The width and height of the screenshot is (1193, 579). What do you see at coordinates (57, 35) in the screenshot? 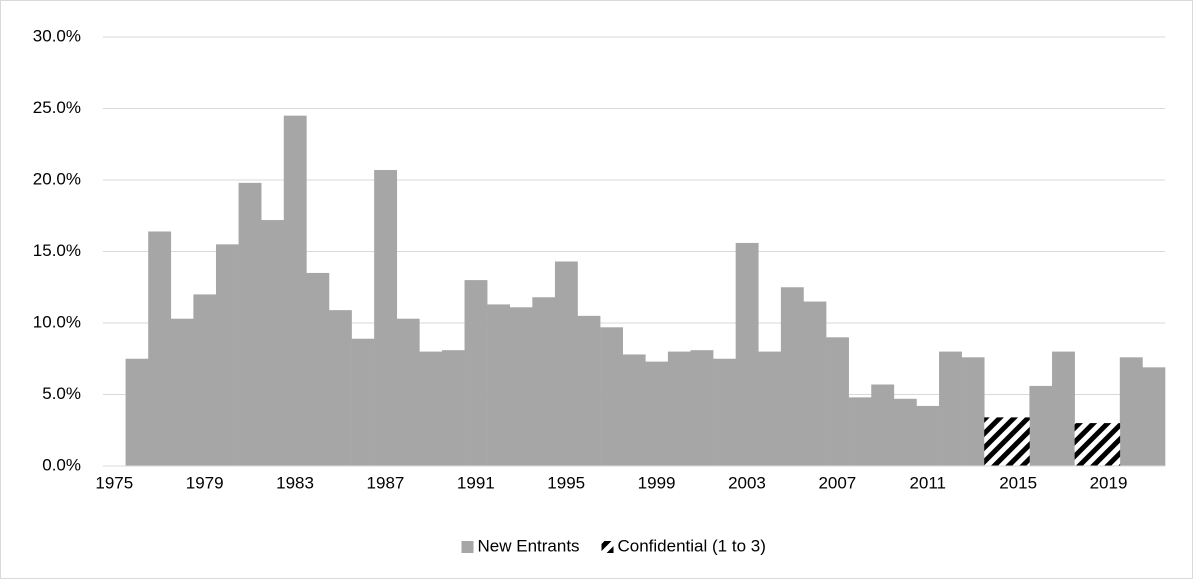
I see `y-tick-label: 30.0%` at bounding box center [57, 35].